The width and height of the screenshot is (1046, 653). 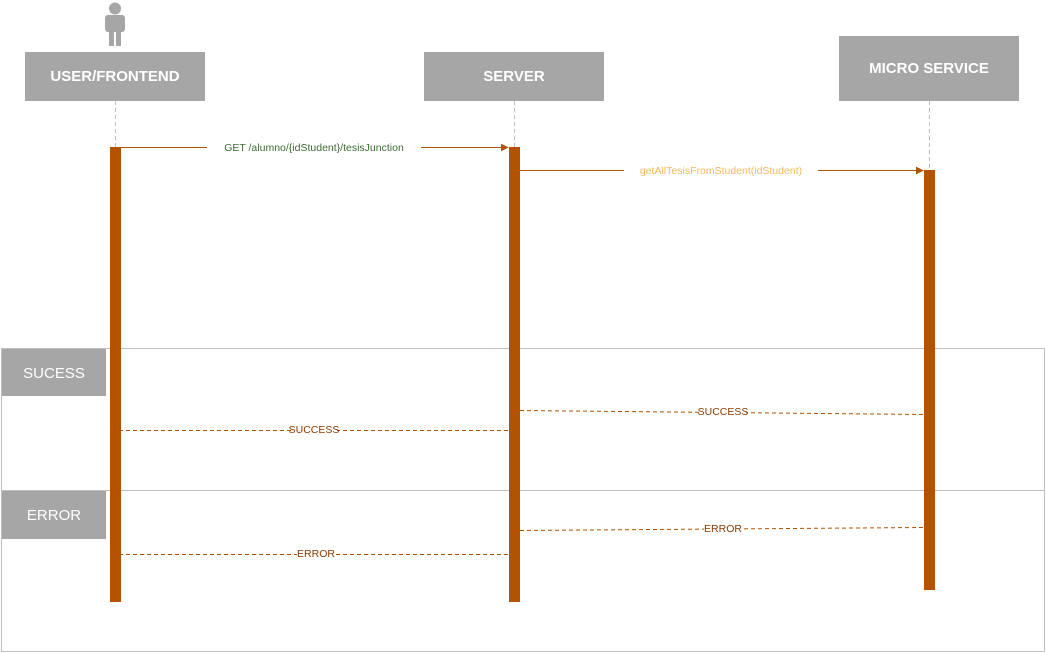 I want to click on fragment-success: SUCESS, so click(x=54, y=372).